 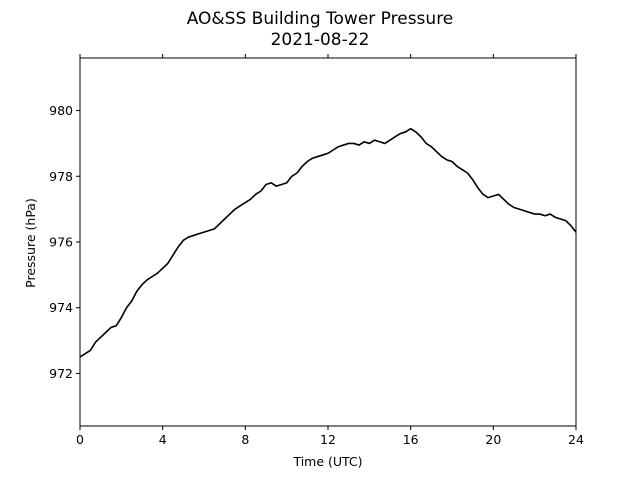 What do you see at coordinates (80, 439) in the screenshot?
I see `x-tick-label: 0` at bounding box center [80, 439].